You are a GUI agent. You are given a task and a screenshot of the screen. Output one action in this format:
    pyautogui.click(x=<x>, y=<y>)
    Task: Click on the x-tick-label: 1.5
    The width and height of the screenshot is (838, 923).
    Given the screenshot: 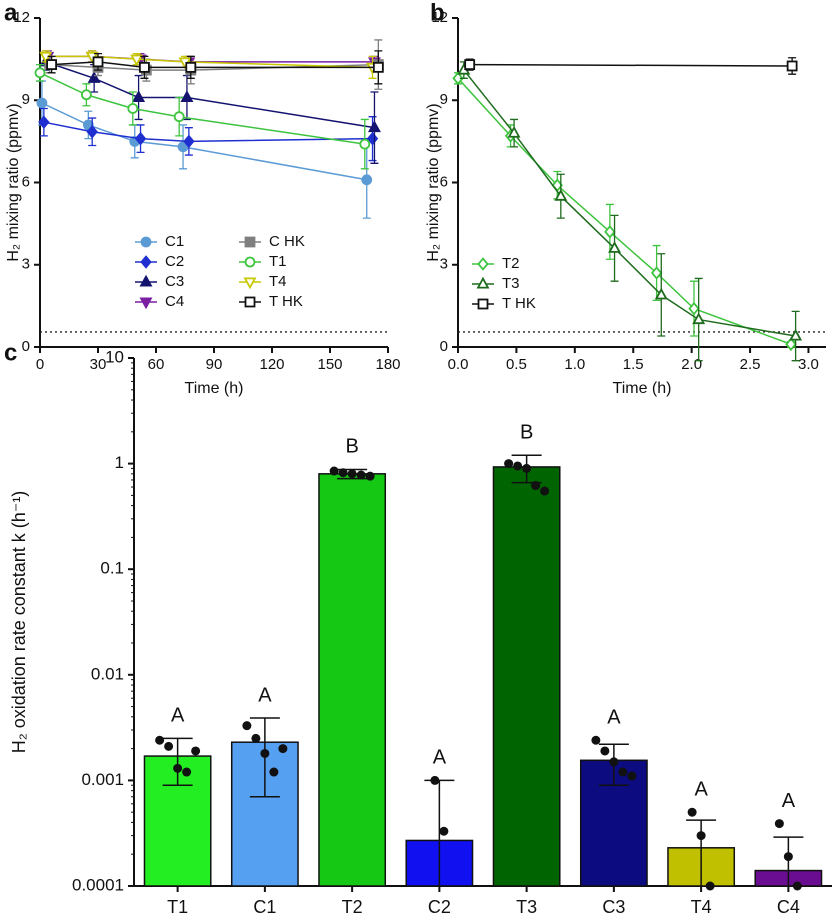 What is the action you would take?
    pyautogui.click(x=633, y=364)
    